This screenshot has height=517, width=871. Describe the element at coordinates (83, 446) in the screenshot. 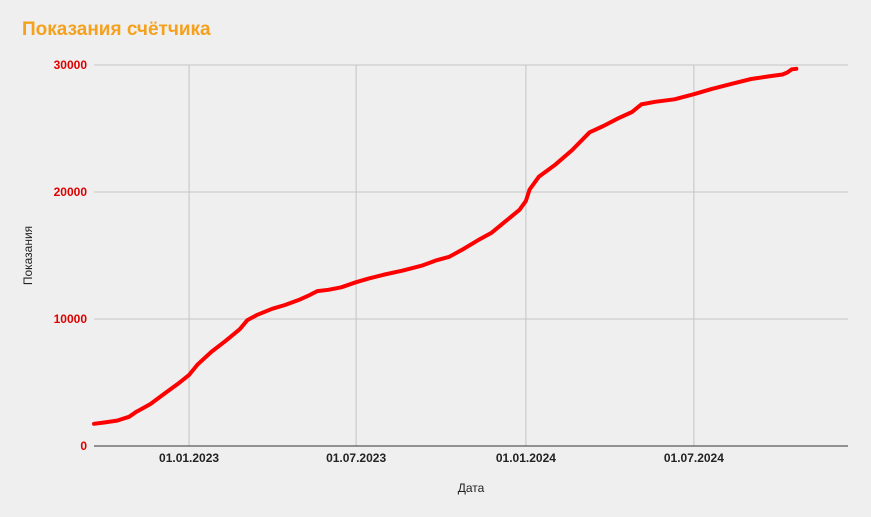

I see `y-tick-label: 0` at that location.